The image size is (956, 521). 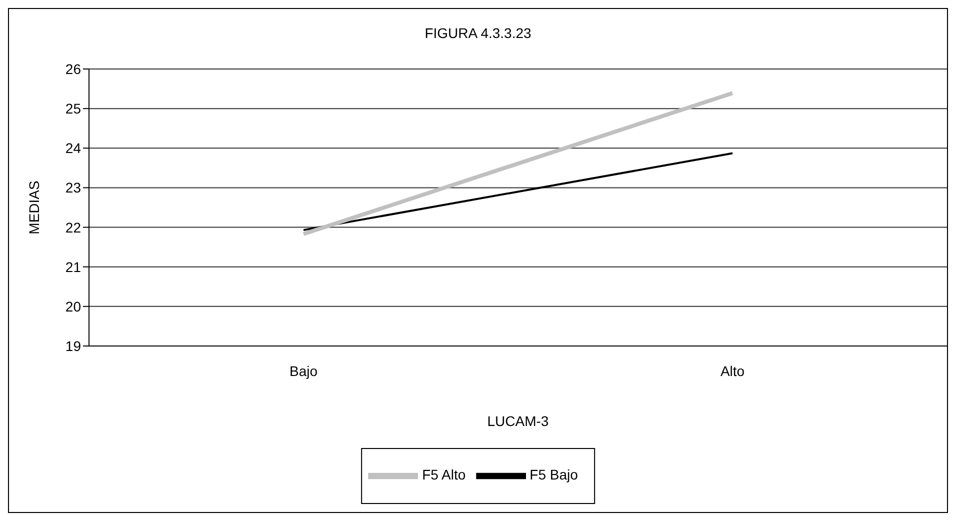 What do you see at coordinates (73, 68) in the screenshot?
I see `y-tick-label: 26` at bounding box center [73, 68].